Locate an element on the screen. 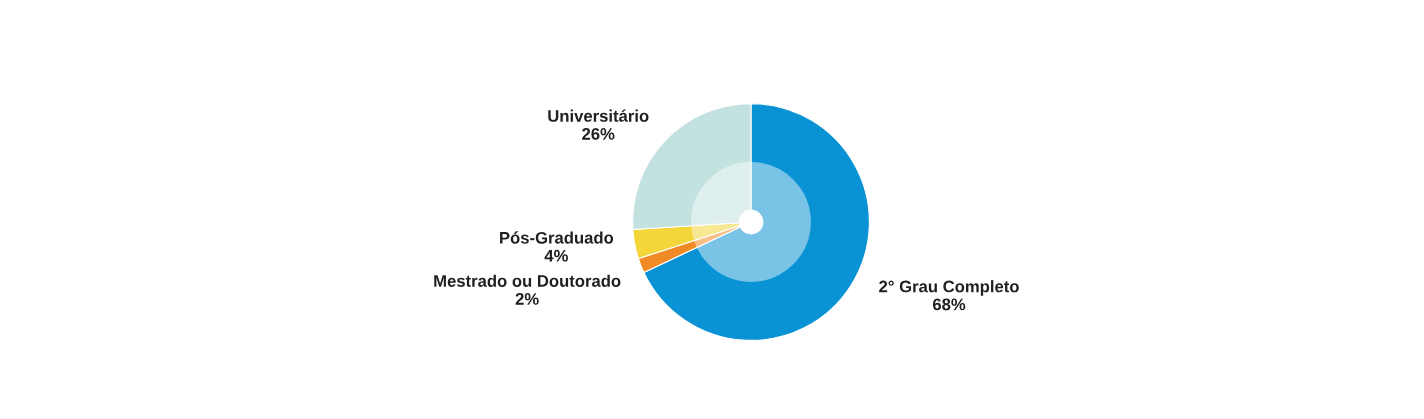  data-label: 26% is located at coordinates (598, 134).